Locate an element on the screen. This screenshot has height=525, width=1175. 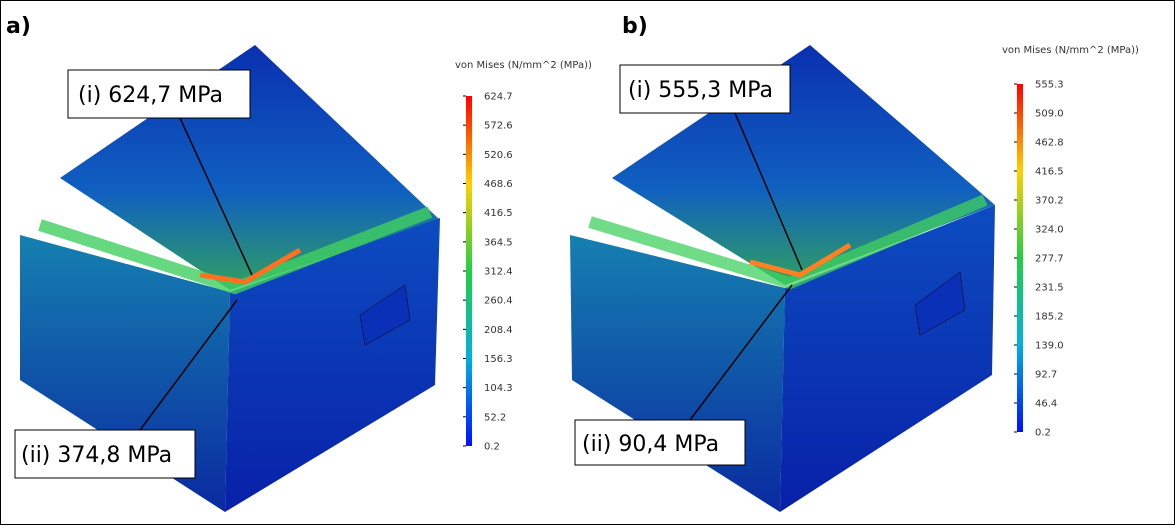
tick-label: 208.4 is located at coordinates (498, 330).